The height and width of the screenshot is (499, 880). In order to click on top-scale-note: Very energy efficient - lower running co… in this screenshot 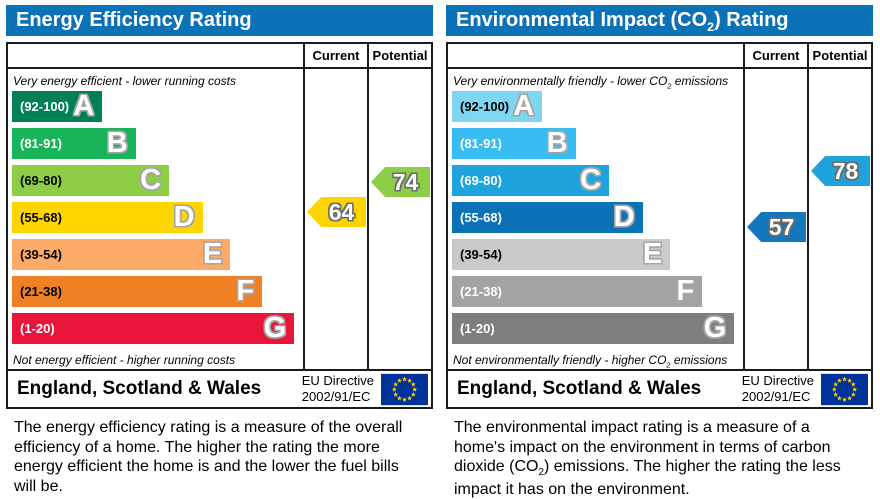, I will do `click(124, 81)`.